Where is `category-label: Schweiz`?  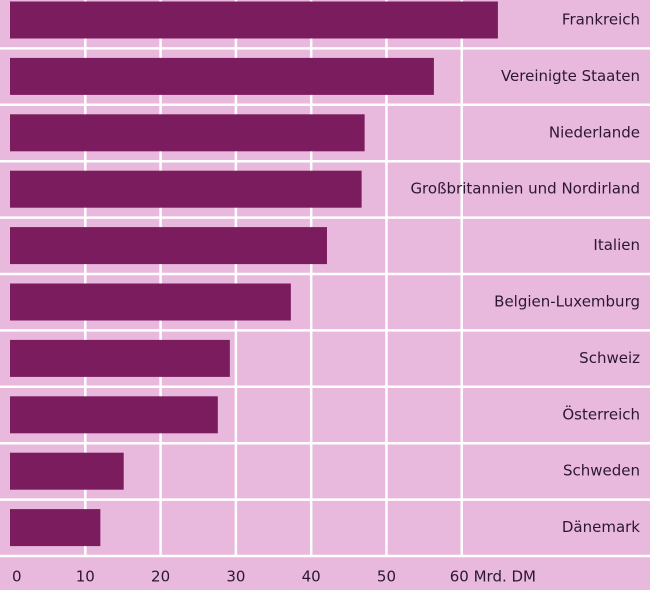 category-label: Schweiz is located at coordinates (609, 358).